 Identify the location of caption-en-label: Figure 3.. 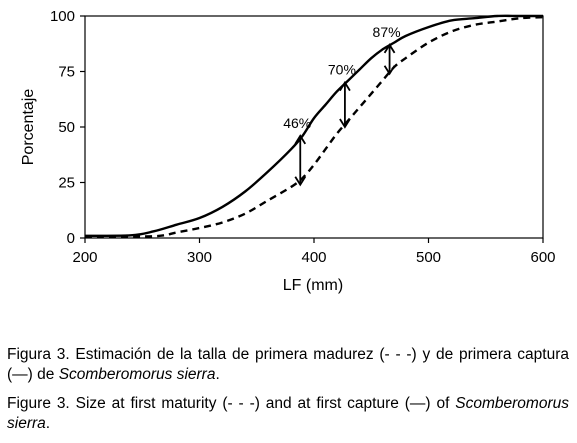
(38, 403).